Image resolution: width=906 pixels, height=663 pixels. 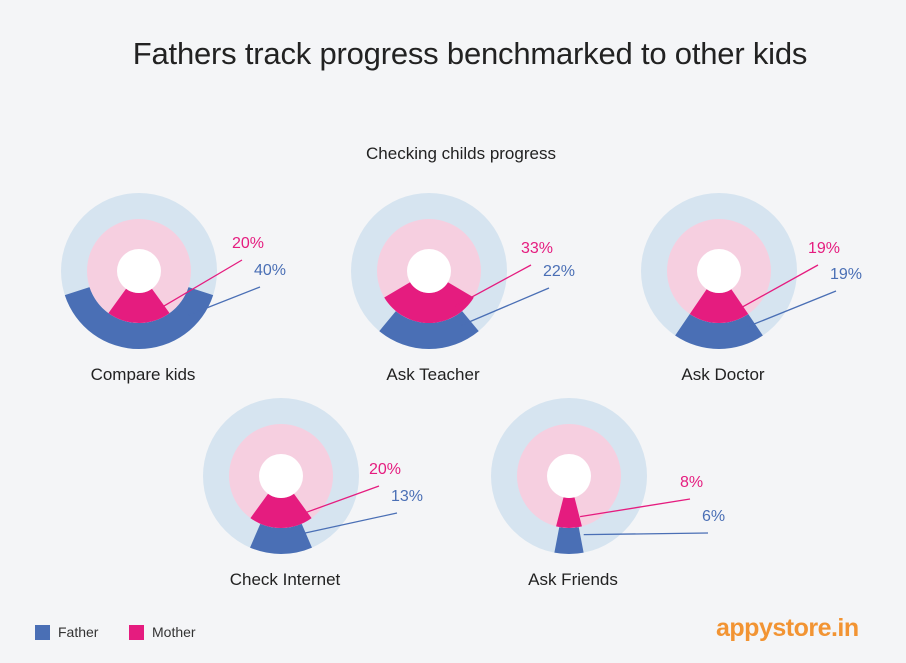 What do you see at coordinates (433, 374) in the screenshot?
I see `donut-category-label: Ask Teacher` at bounding box center [433, 374].